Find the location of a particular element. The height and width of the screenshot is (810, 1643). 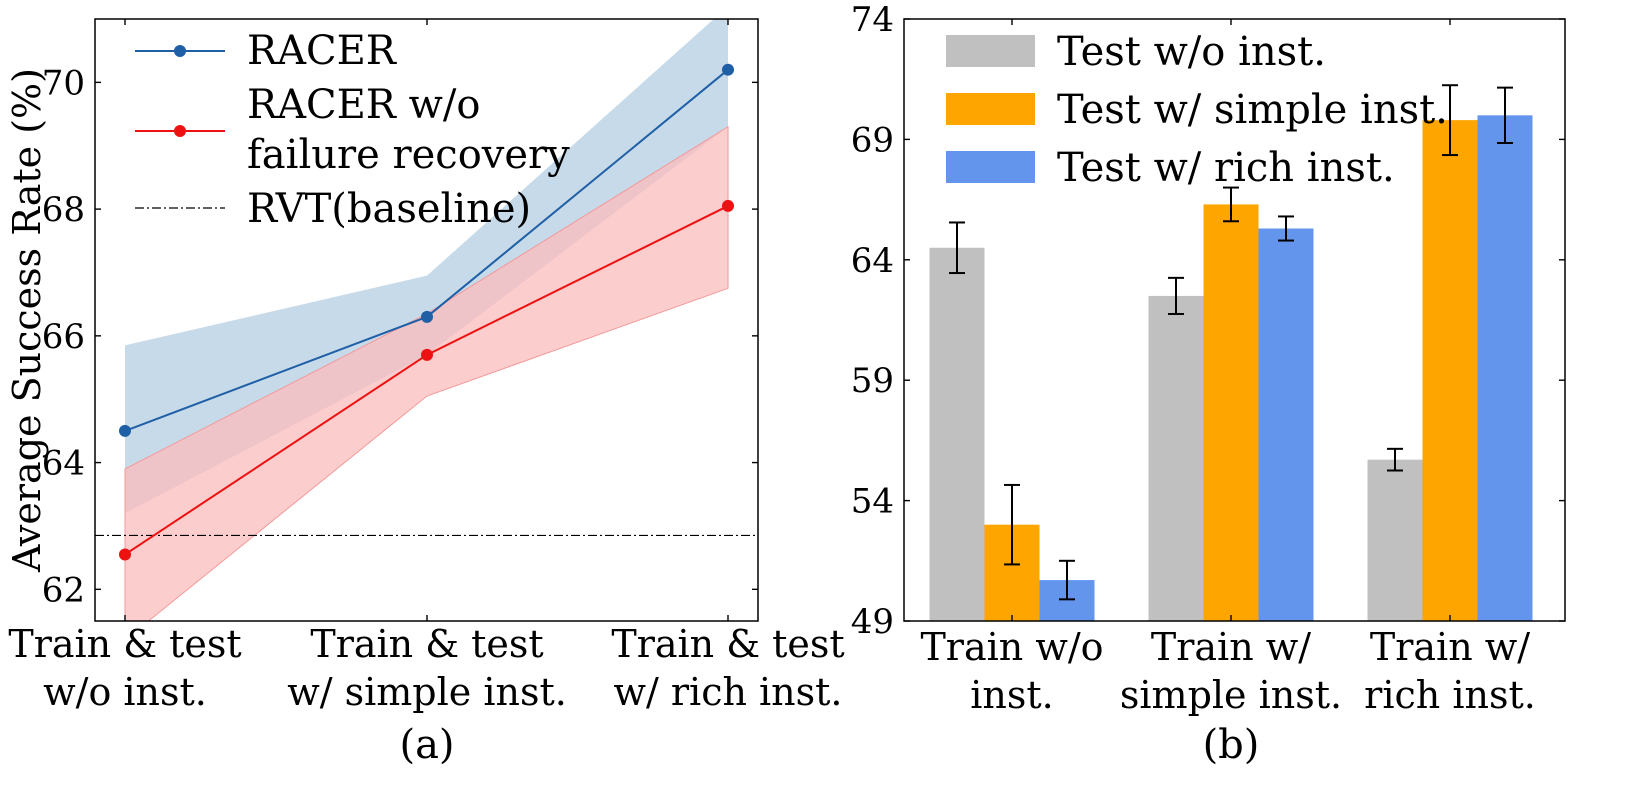

panel-label-a: (a) is located at coordinates (426, 745).